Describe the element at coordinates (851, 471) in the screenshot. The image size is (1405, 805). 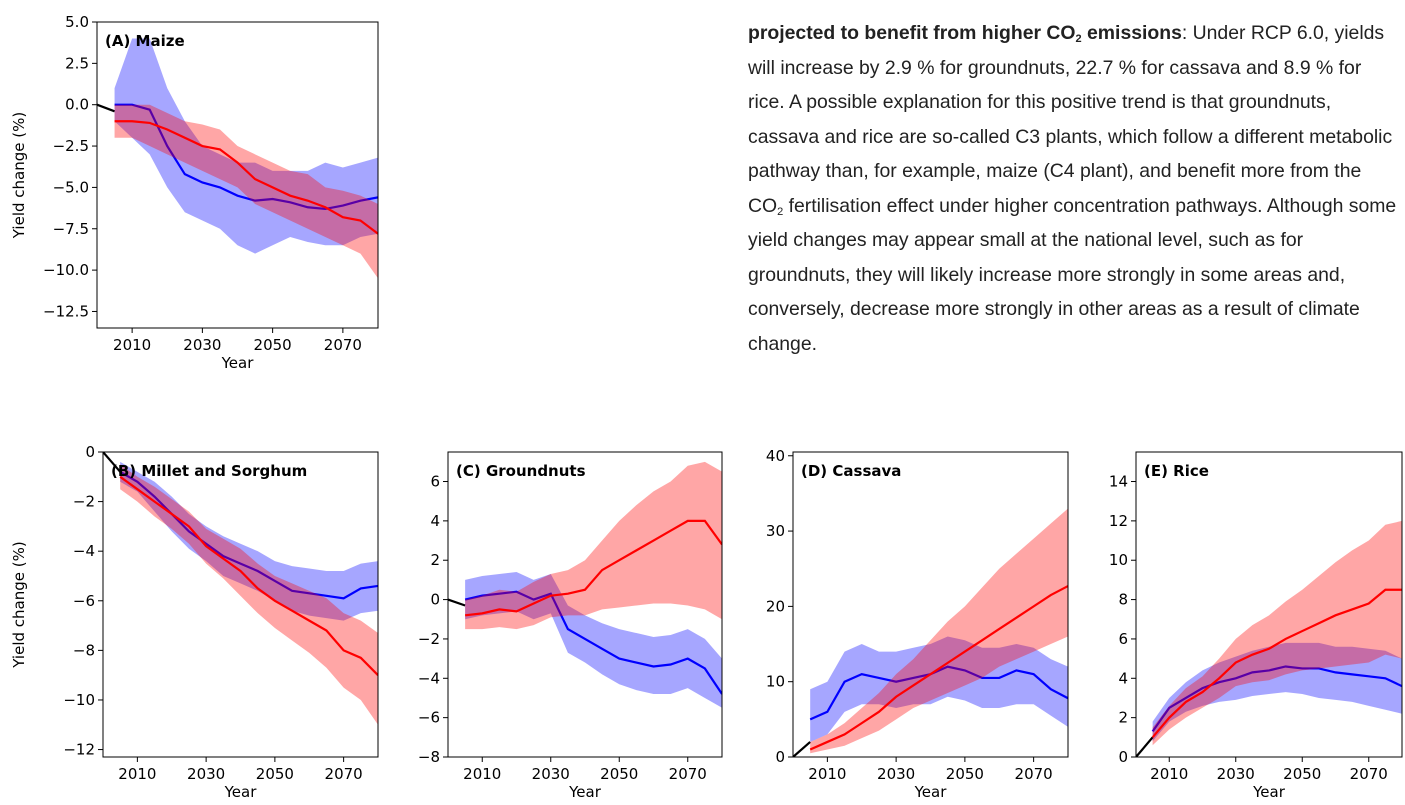
I see `panel-title: (D) Cassava` at that location.